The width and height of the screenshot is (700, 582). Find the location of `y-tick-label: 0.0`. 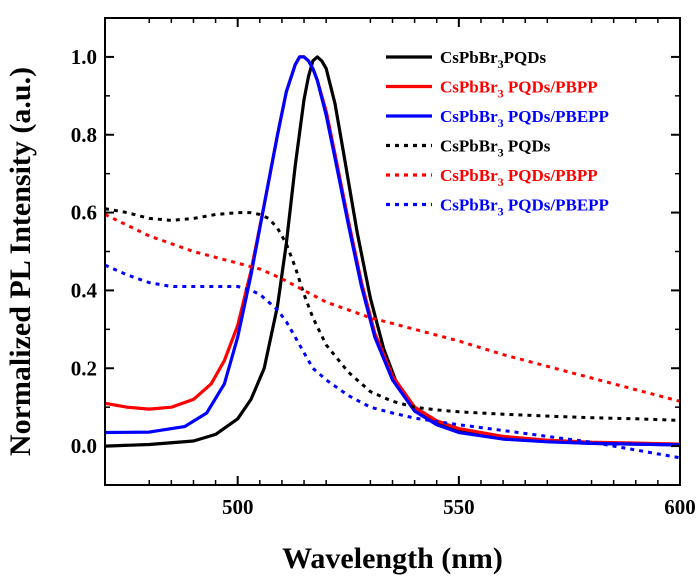

y-tick-label: 0.0 is located at coordinates (84, 446).